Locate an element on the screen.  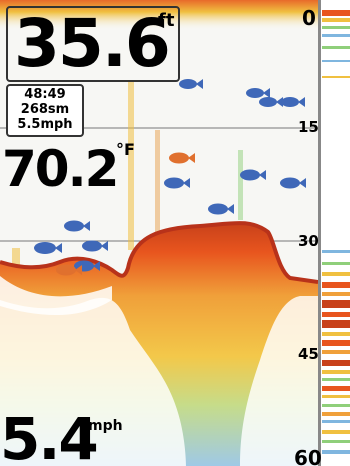
depth-value: 35.6 is located at coordinates (92, 43).